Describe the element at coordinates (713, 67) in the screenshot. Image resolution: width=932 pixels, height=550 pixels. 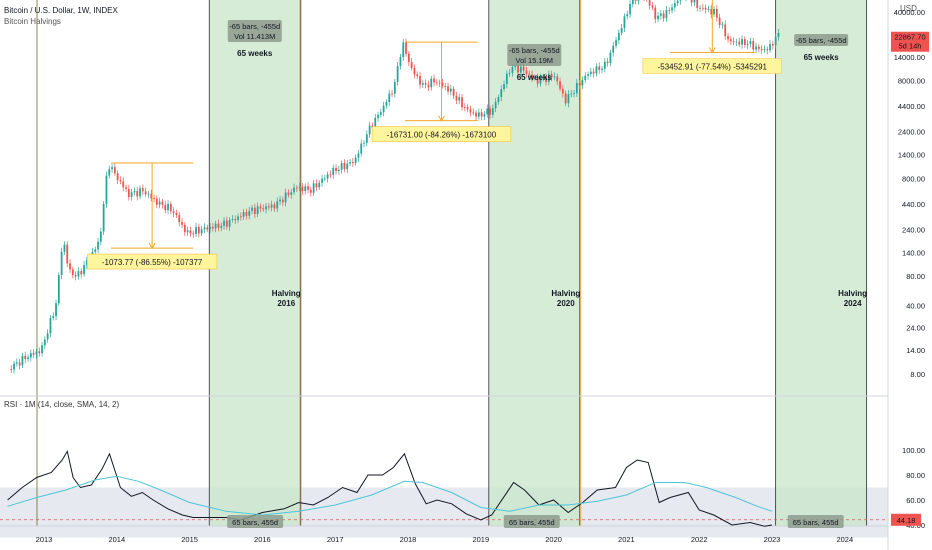
I see `drawdown-label-3: -53452.91 (-77.54%) -5345291` at that location.